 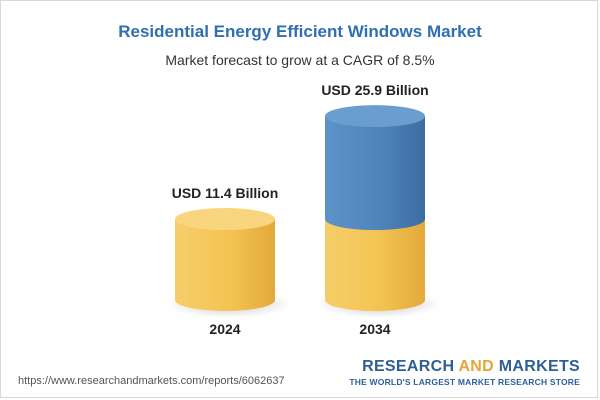 What do you see at coordinates (374, 90) in the screenshot?
I see `value-label-2034: USD 25.9 Billion` at bounding box center [374, 90].